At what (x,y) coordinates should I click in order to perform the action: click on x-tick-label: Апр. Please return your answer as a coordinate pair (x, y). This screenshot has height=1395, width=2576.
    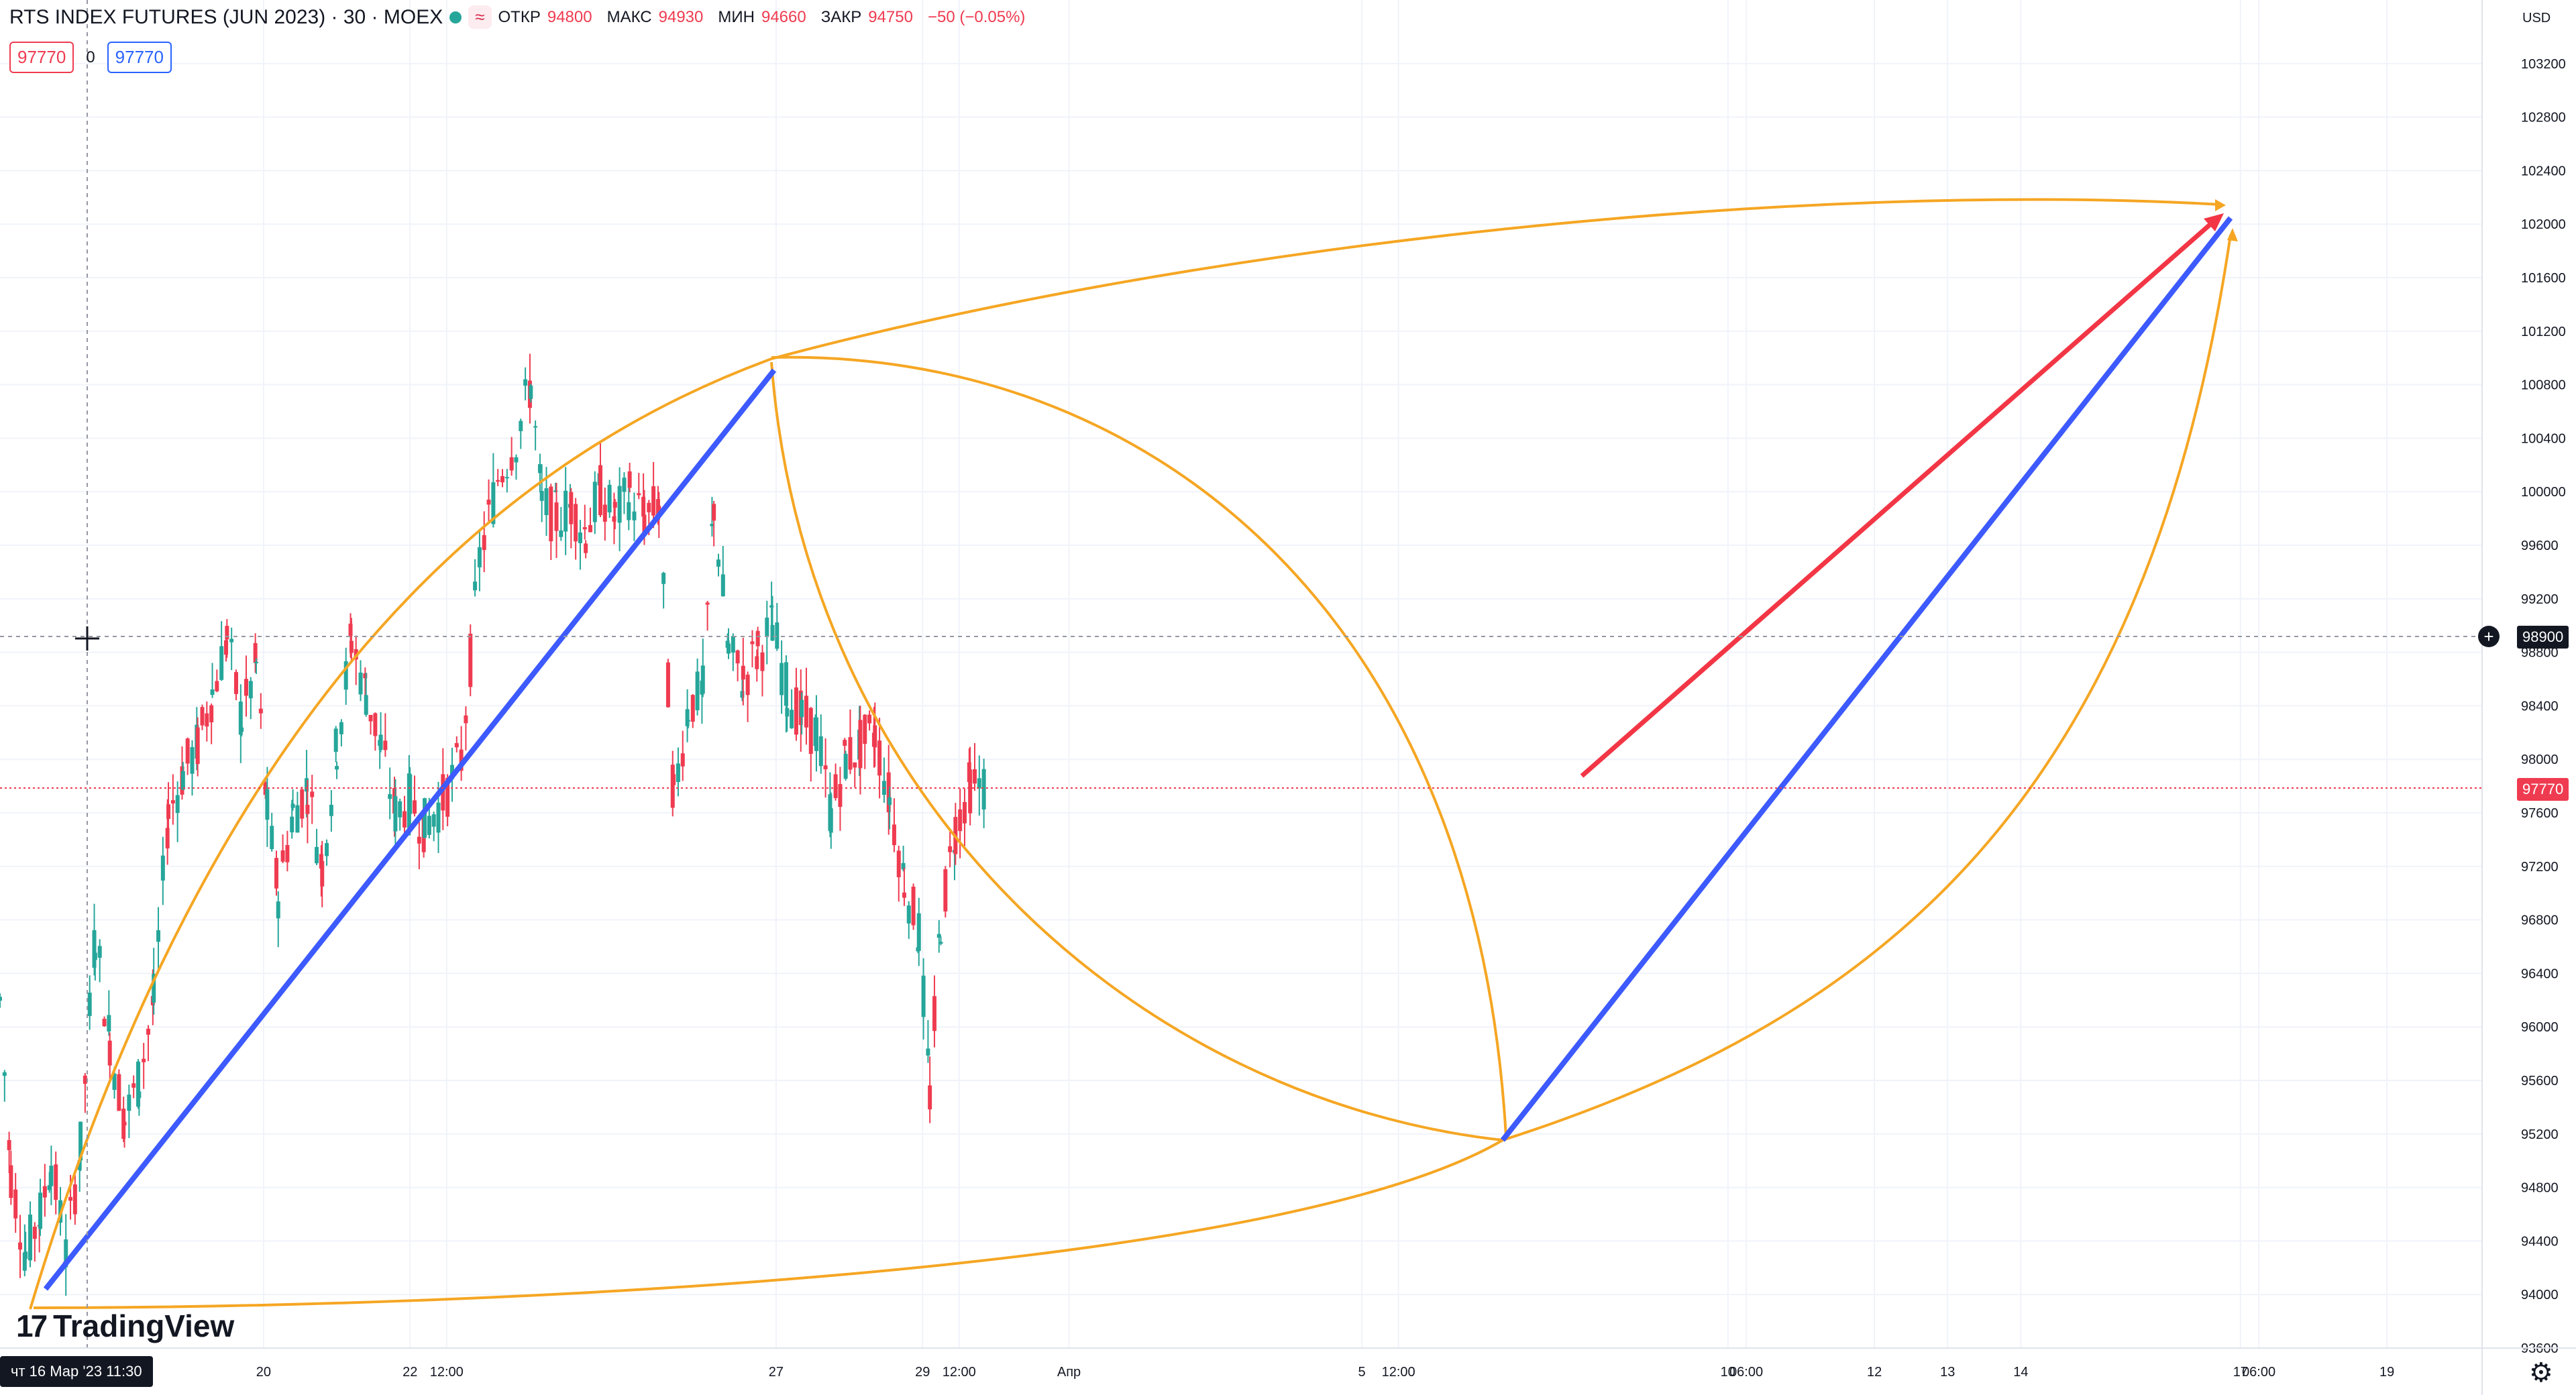
    Looking at the image, I should click on (1069, 1372).